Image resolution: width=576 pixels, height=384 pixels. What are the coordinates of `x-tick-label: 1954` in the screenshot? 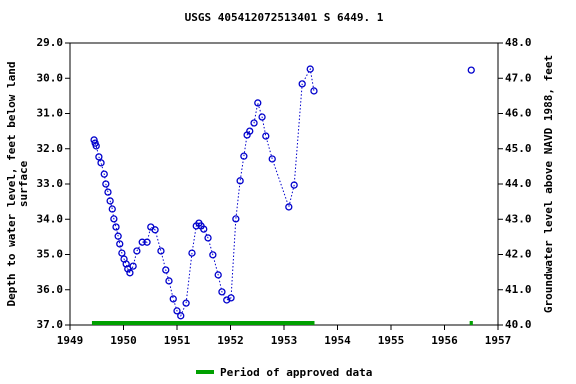 It's located at (337, 340).